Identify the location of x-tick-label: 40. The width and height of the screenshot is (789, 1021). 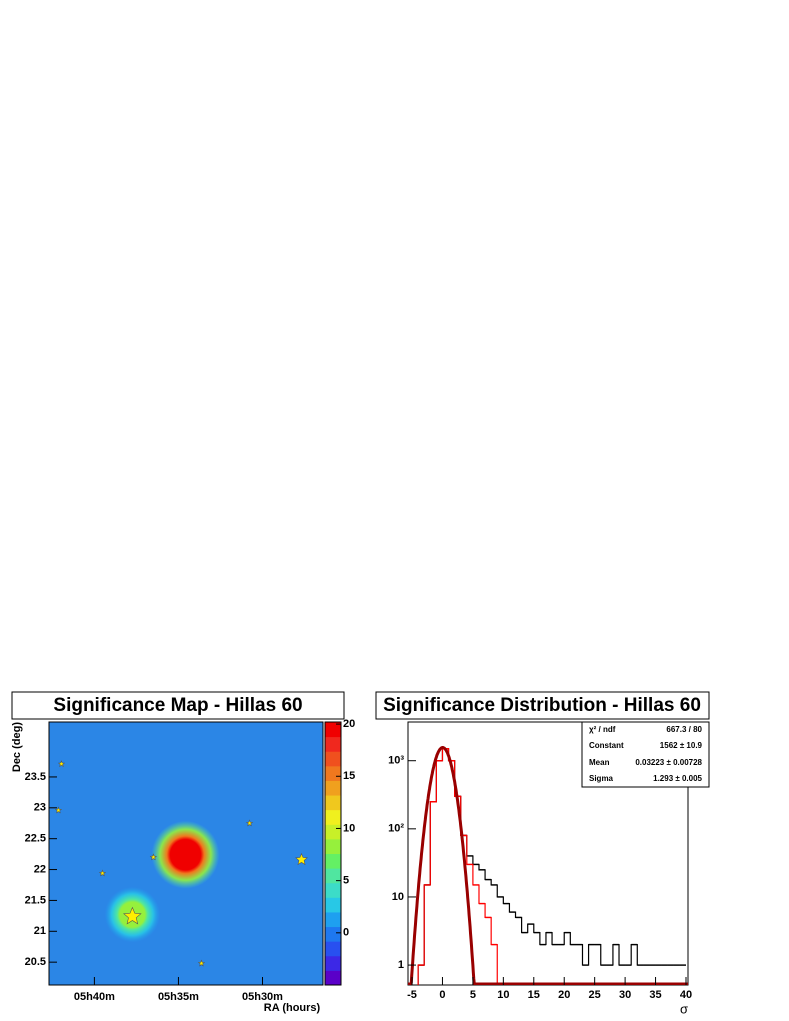
(686, 995).